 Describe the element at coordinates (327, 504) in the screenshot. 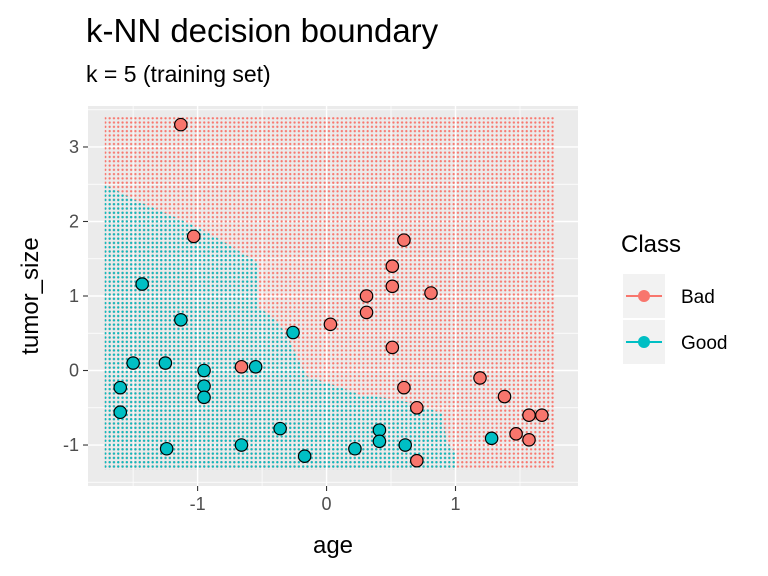

I see `x-tick-label: 0` at that location.